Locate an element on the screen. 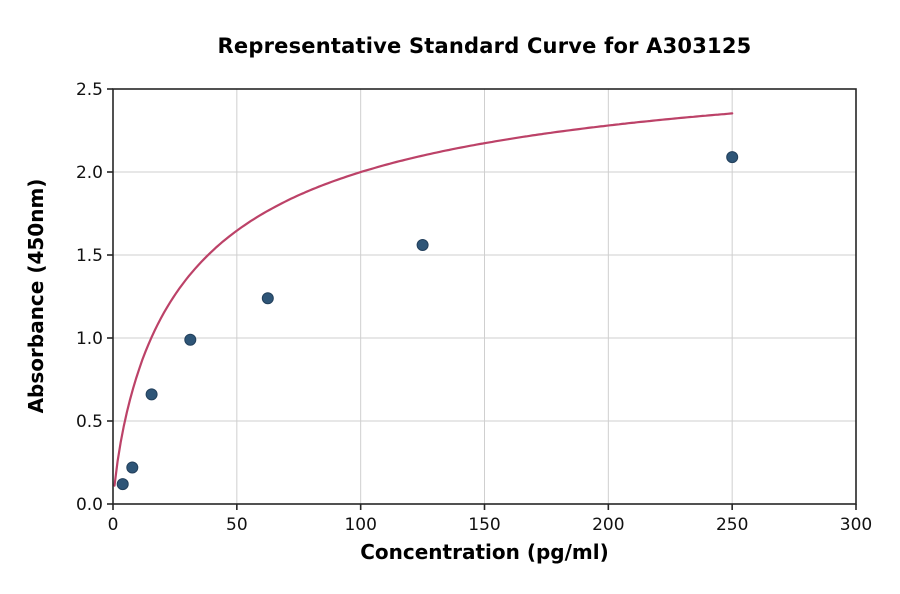 The height and width of the screenshot is (594, 900). y-axis-label: Absorbance (450nm) is located at coordinates (36, 296).